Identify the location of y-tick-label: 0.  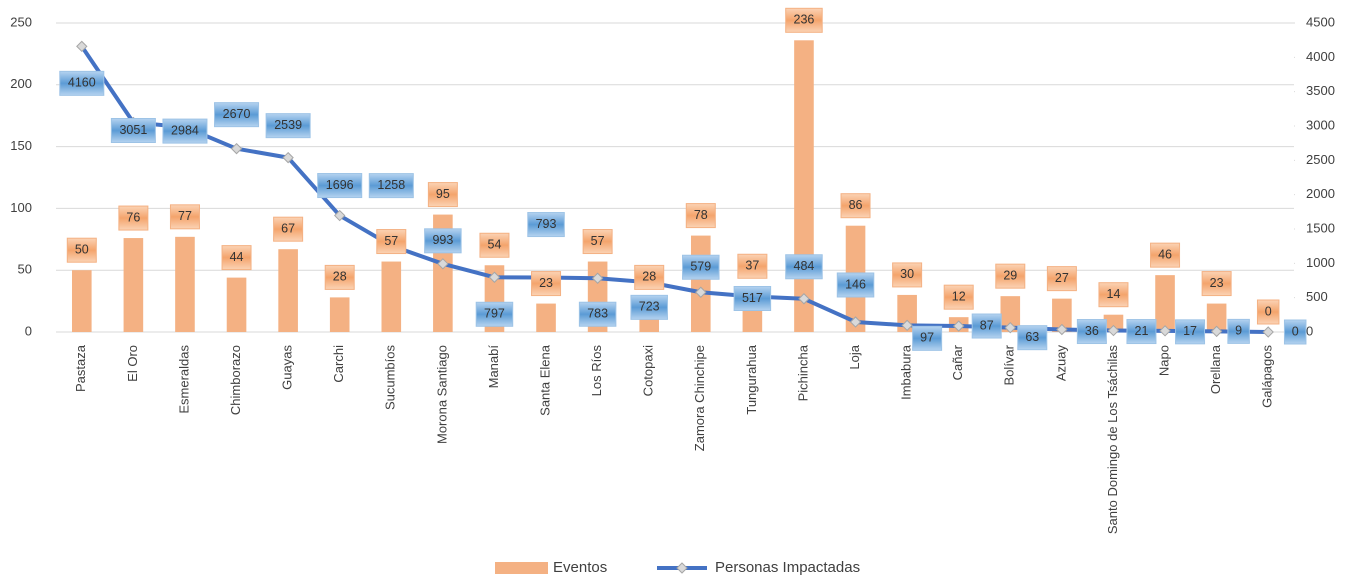
(28, 330).